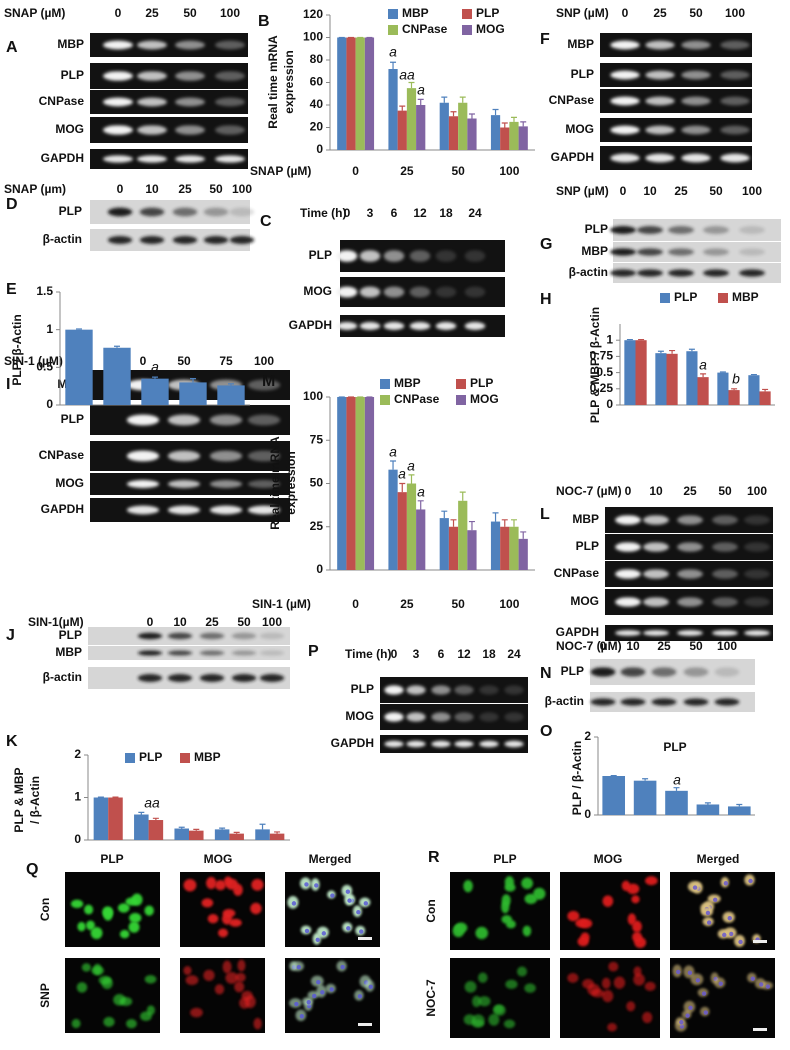  I want to click on lane-header: Time (h), so click(368, 654).